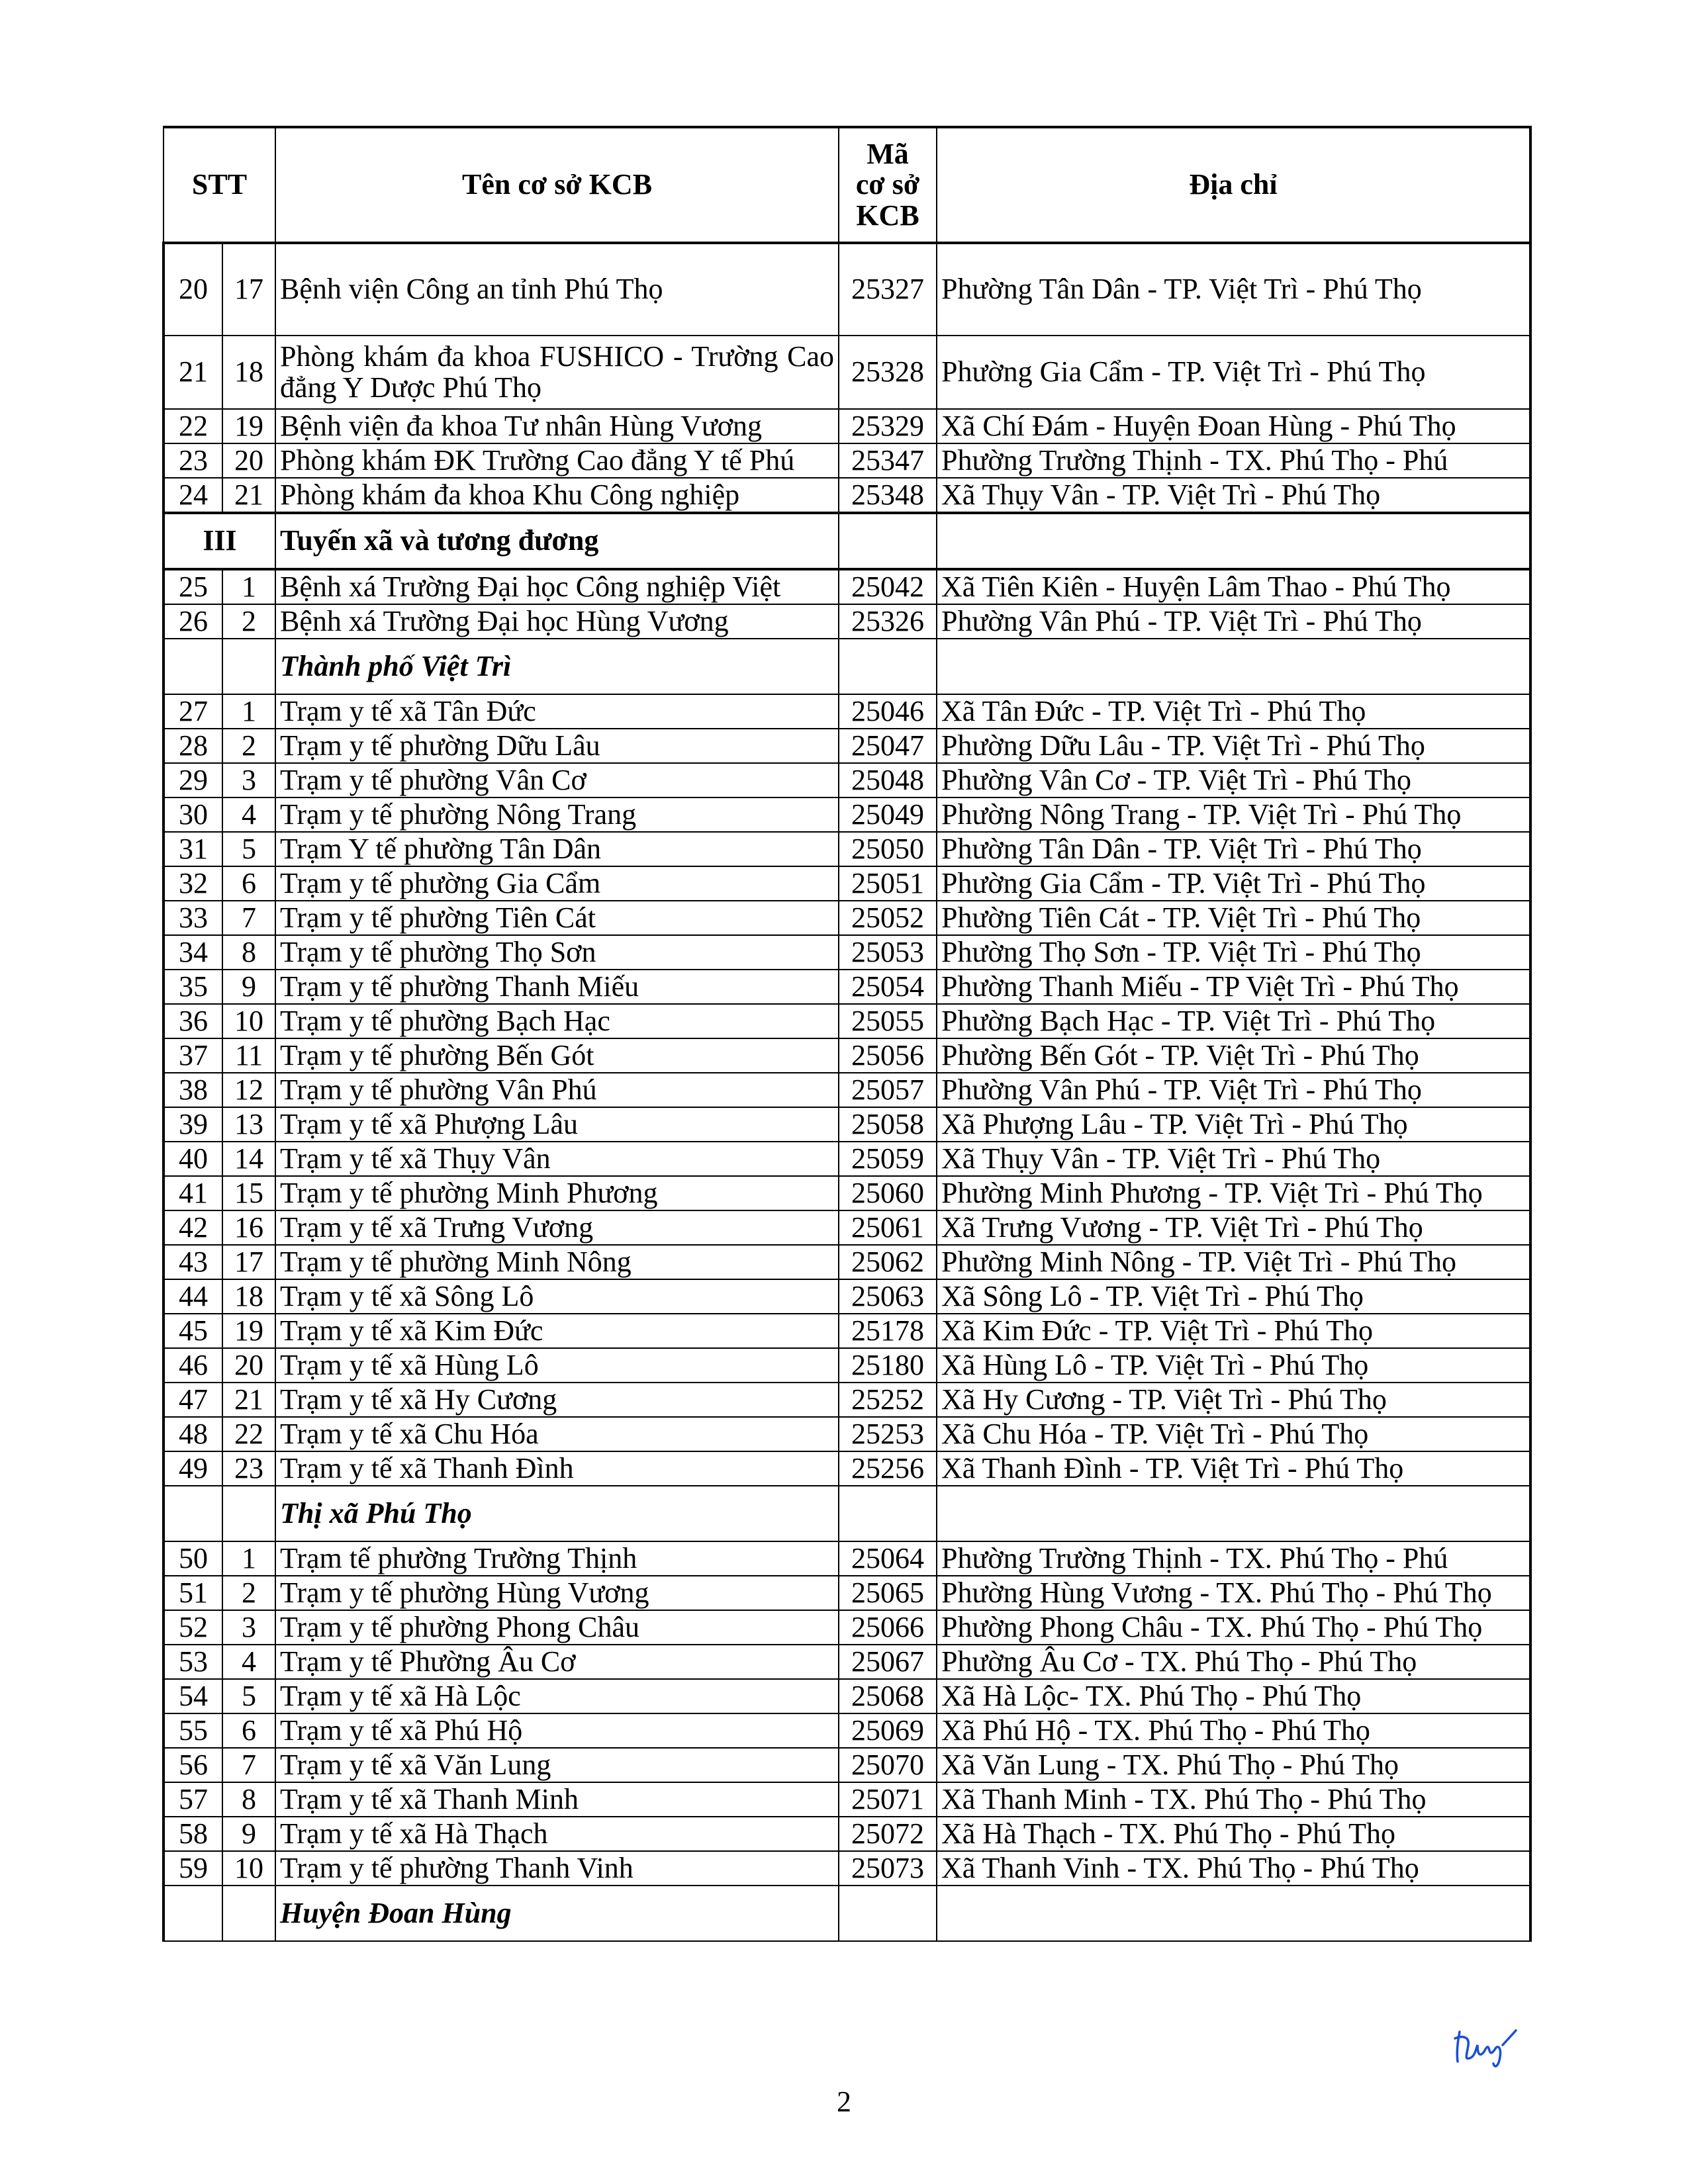  What do you see at coordinates (888, 1055) in the screenshot?
I see `facility-code-cell: 25056` at bounding box center [888, 1055].